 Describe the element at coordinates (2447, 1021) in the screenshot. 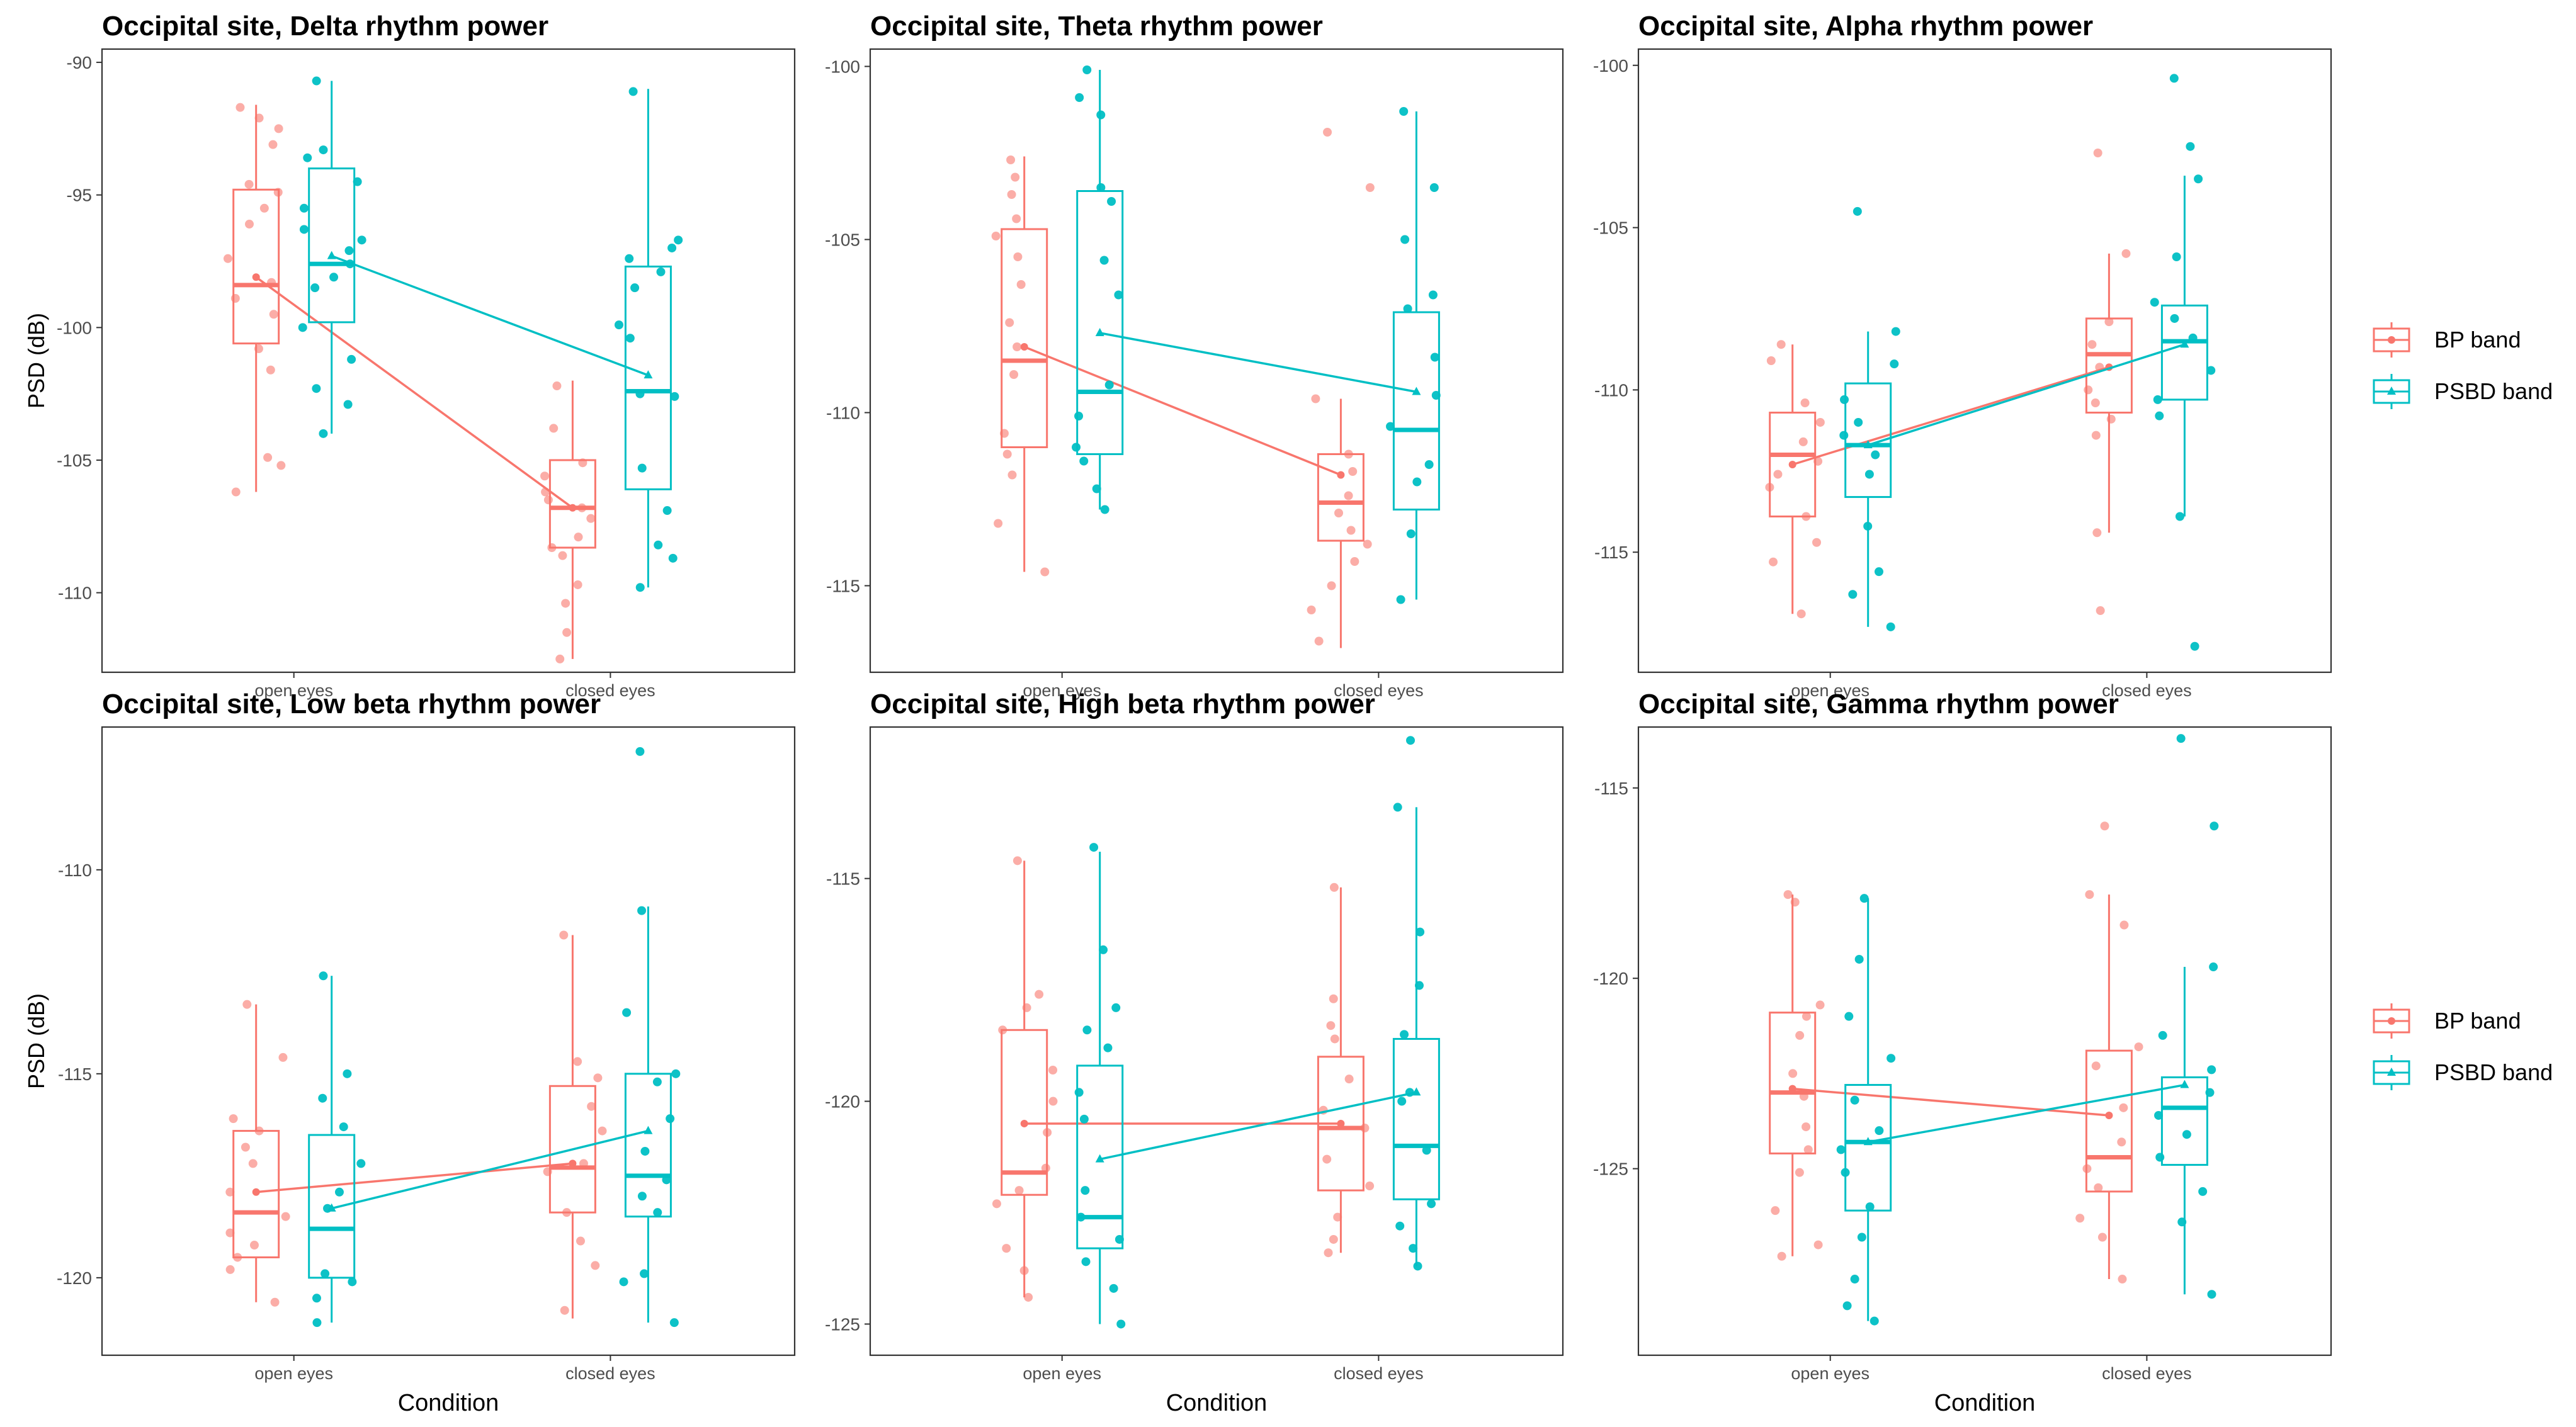

I see `legend-item-bp: BP band` at that location.